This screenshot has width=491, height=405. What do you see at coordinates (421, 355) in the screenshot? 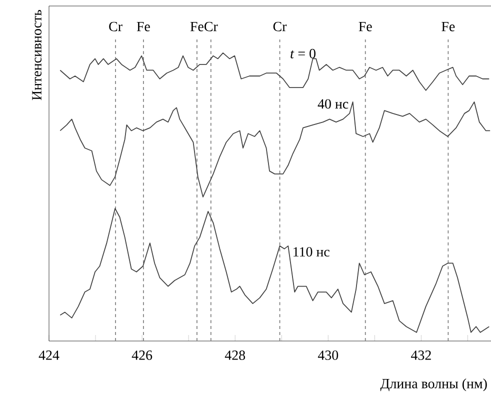
I see `x-tick-label: 432` at bounding box center [421, 355].